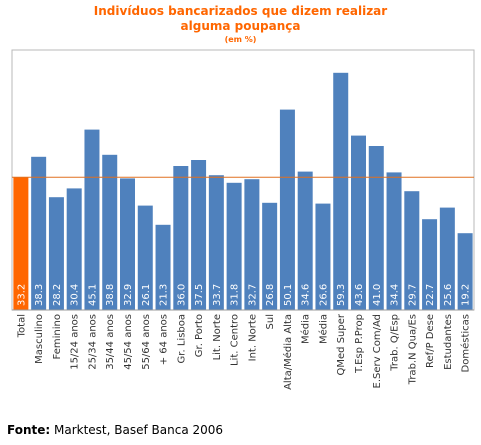 The width and height of the screenshot is (481, 445). I want to click on category-label-13: Int. Norte, so click(252, 337).